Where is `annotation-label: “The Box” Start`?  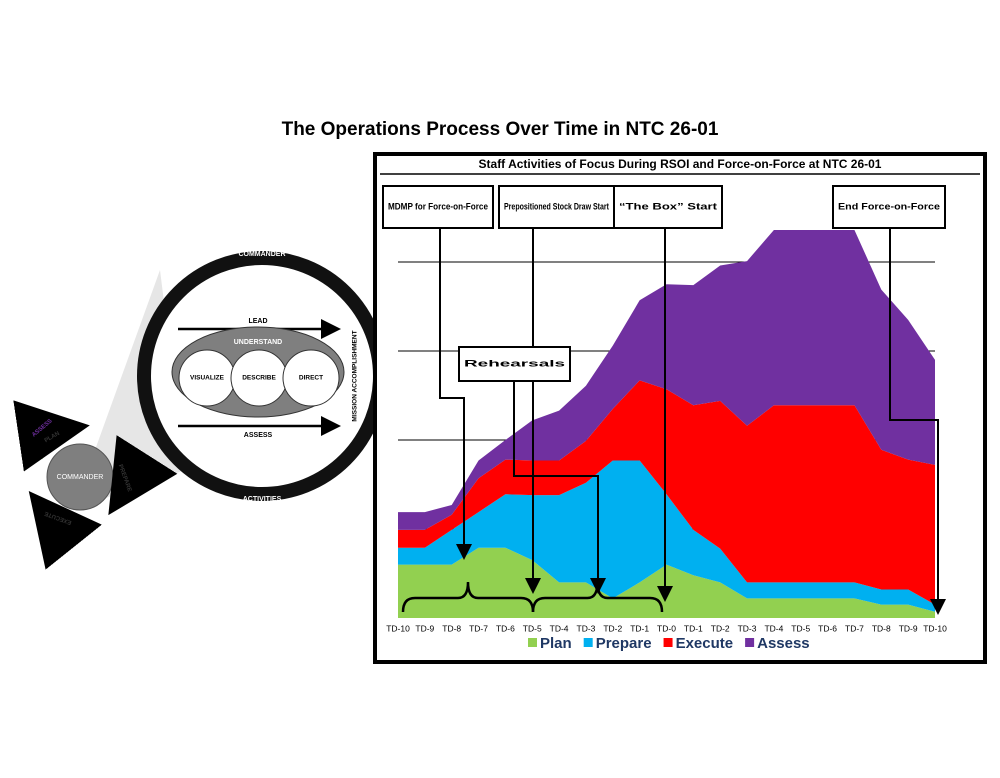
annotation-label: “The Box” Start is located at coordinates (668, 207).